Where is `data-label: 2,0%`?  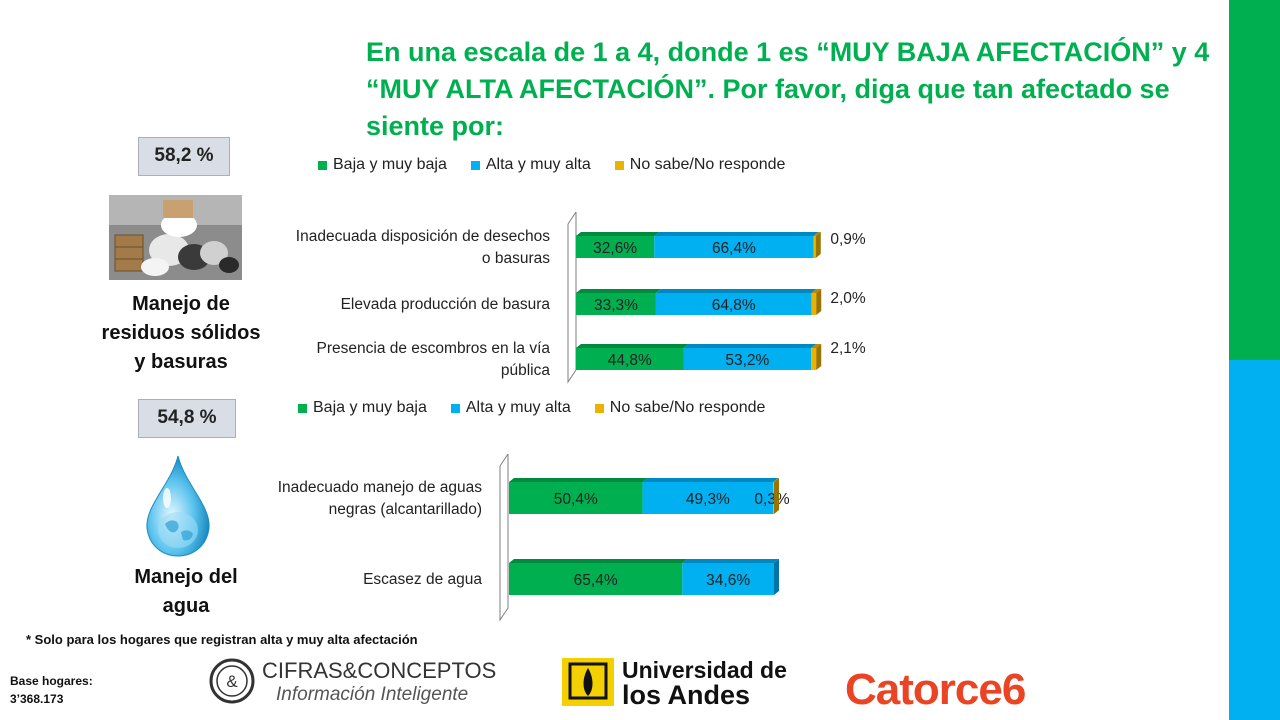
data-label: 2,0% is located at coordinates (848, 298).